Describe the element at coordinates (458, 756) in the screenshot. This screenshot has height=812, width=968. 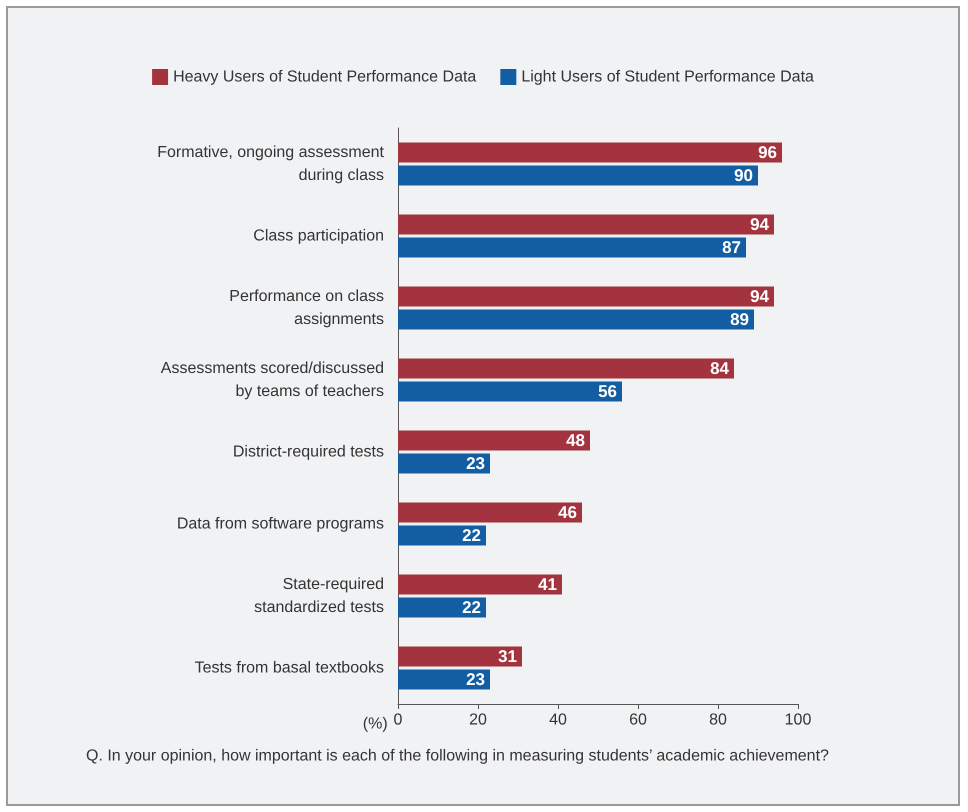
I see `text: Q. In your opinion, how important is each of the following in measuring students’ academic achievement?` at that location.